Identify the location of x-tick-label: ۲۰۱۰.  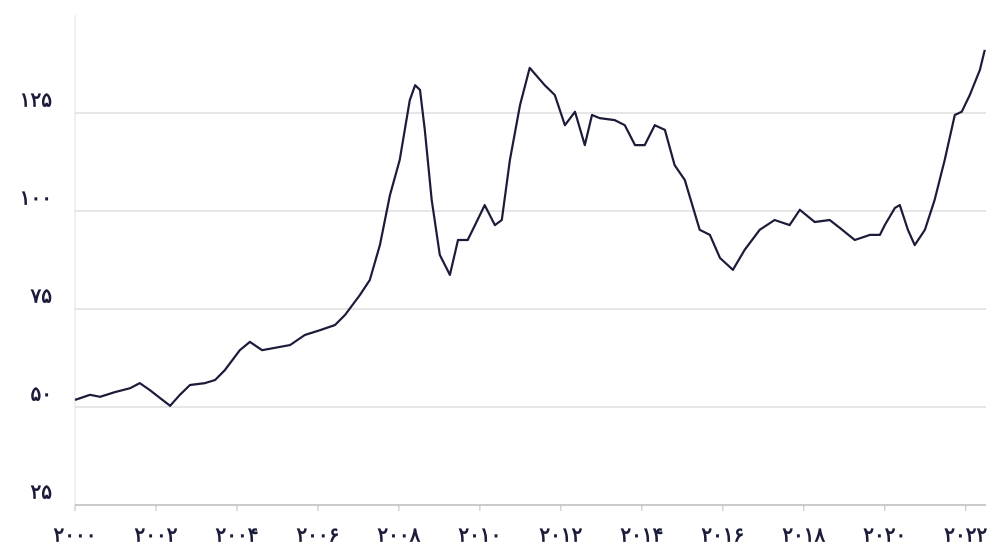
(479, 535).